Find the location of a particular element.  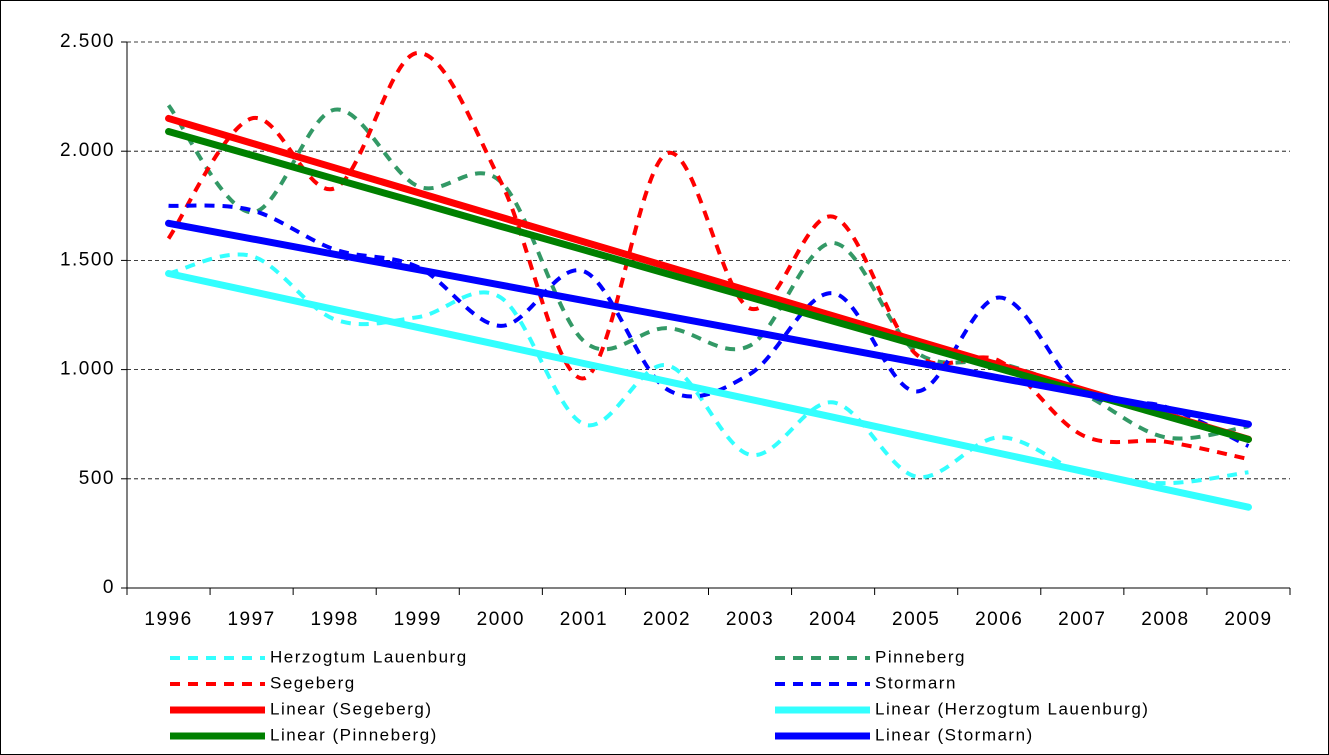

x-tick-label: 2005 is located at coordinates (916, 619).